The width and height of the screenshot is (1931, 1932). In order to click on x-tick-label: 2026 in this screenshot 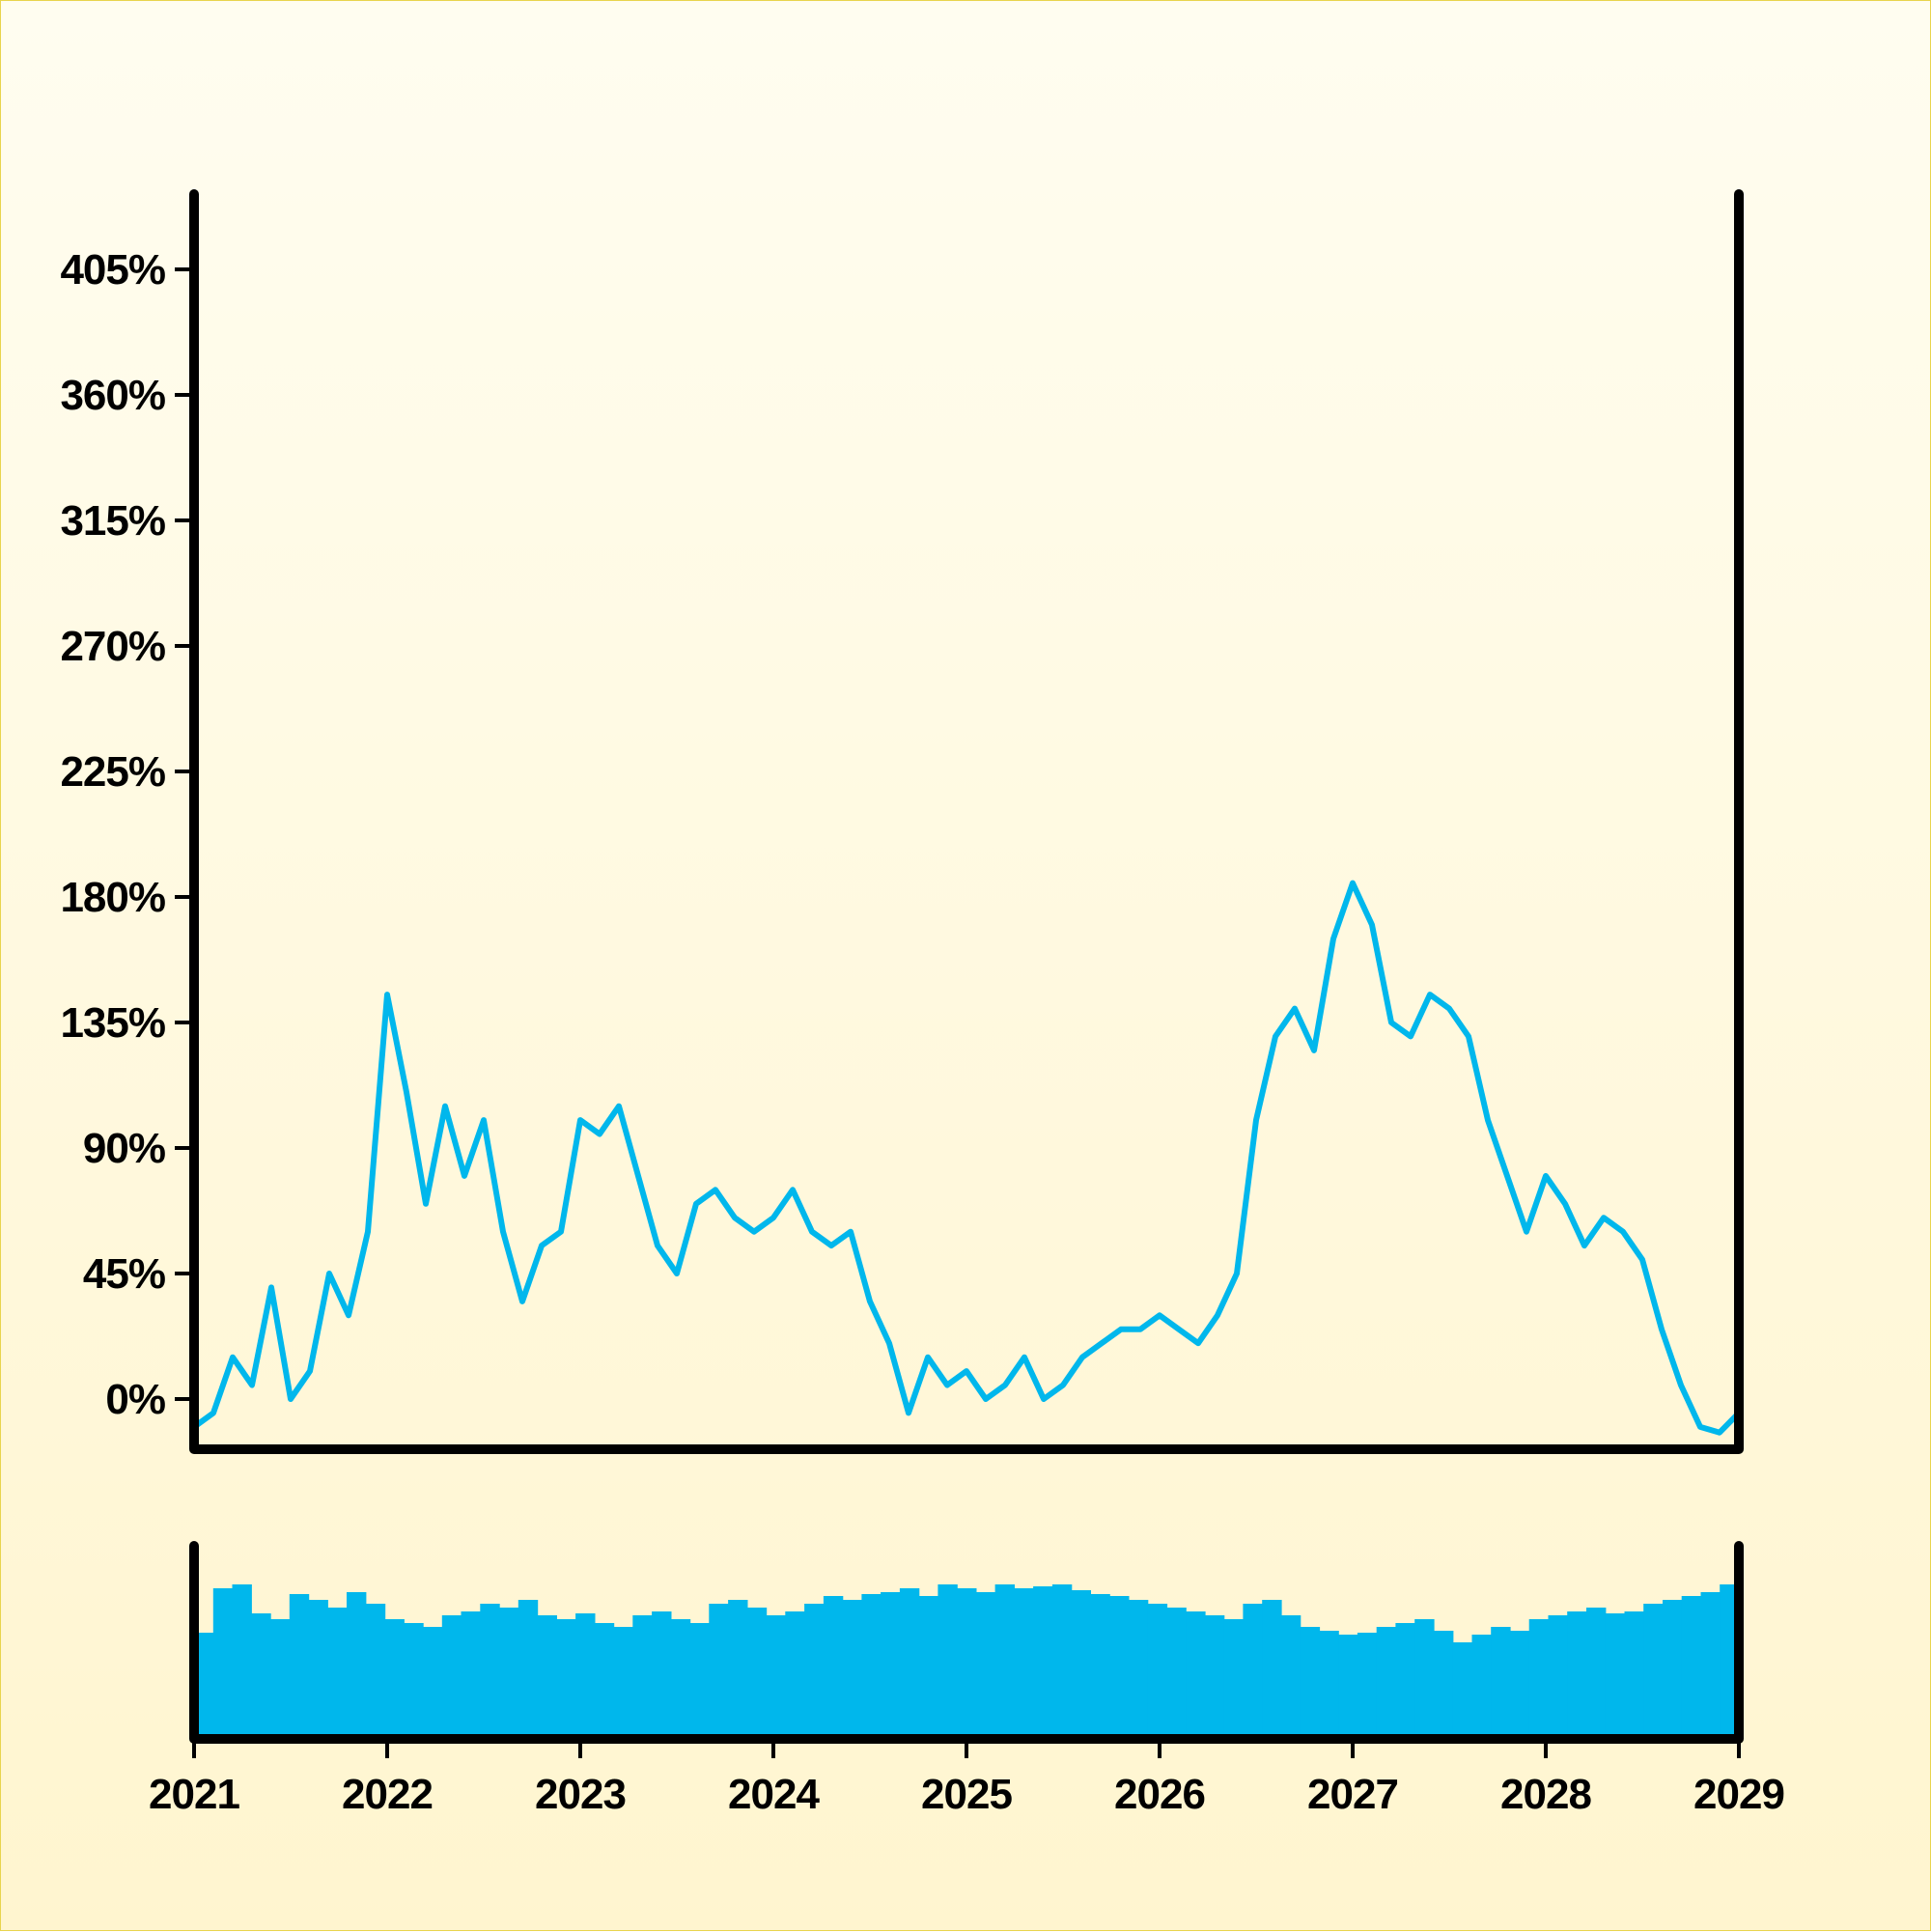, I will do `click(1159, 1795)`.